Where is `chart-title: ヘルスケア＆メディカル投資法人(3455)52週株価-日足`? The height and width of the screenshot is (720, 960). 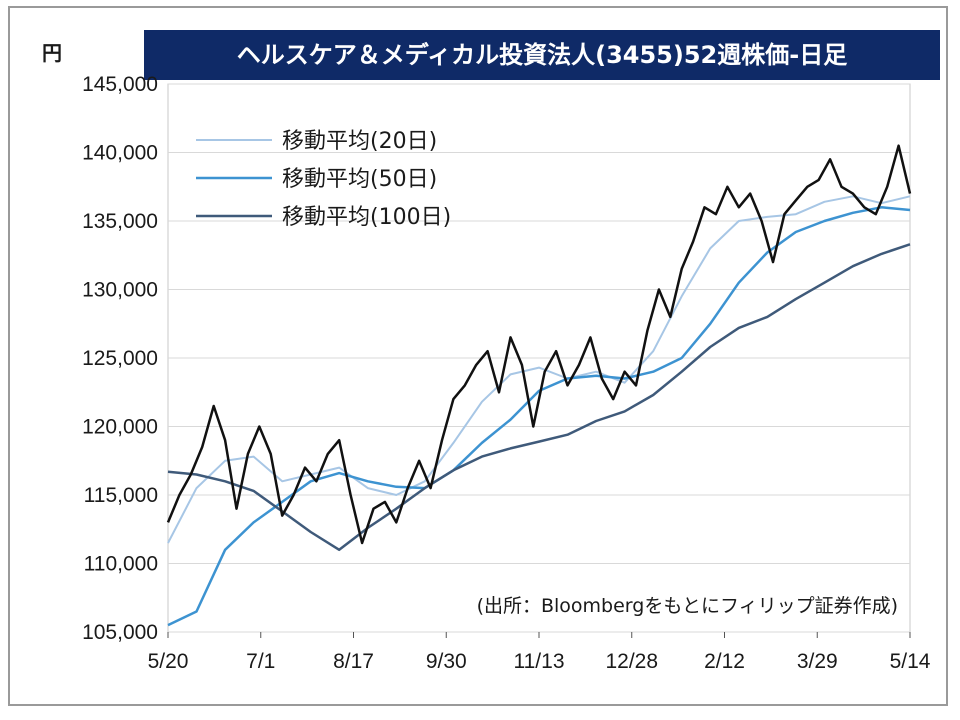
chart-title: ヘルスケア＆メディカル投資法人(3455)52週株価-日足 is located at coordinates (542, 55).